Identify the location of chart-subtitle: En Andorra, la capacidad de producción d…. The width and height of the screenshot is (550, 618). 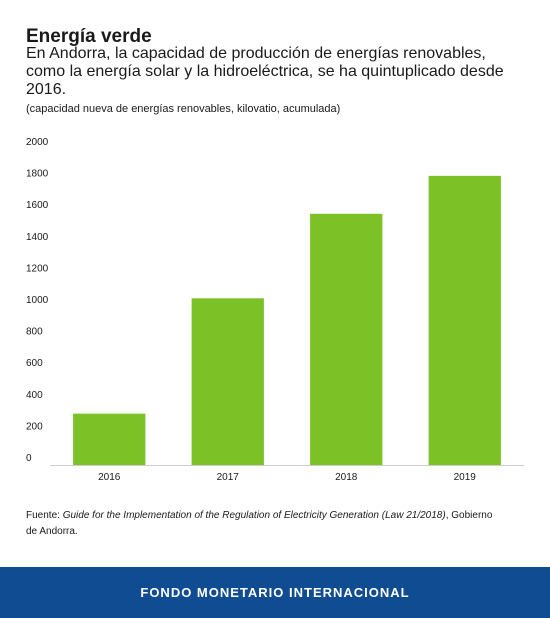
(265, 71).